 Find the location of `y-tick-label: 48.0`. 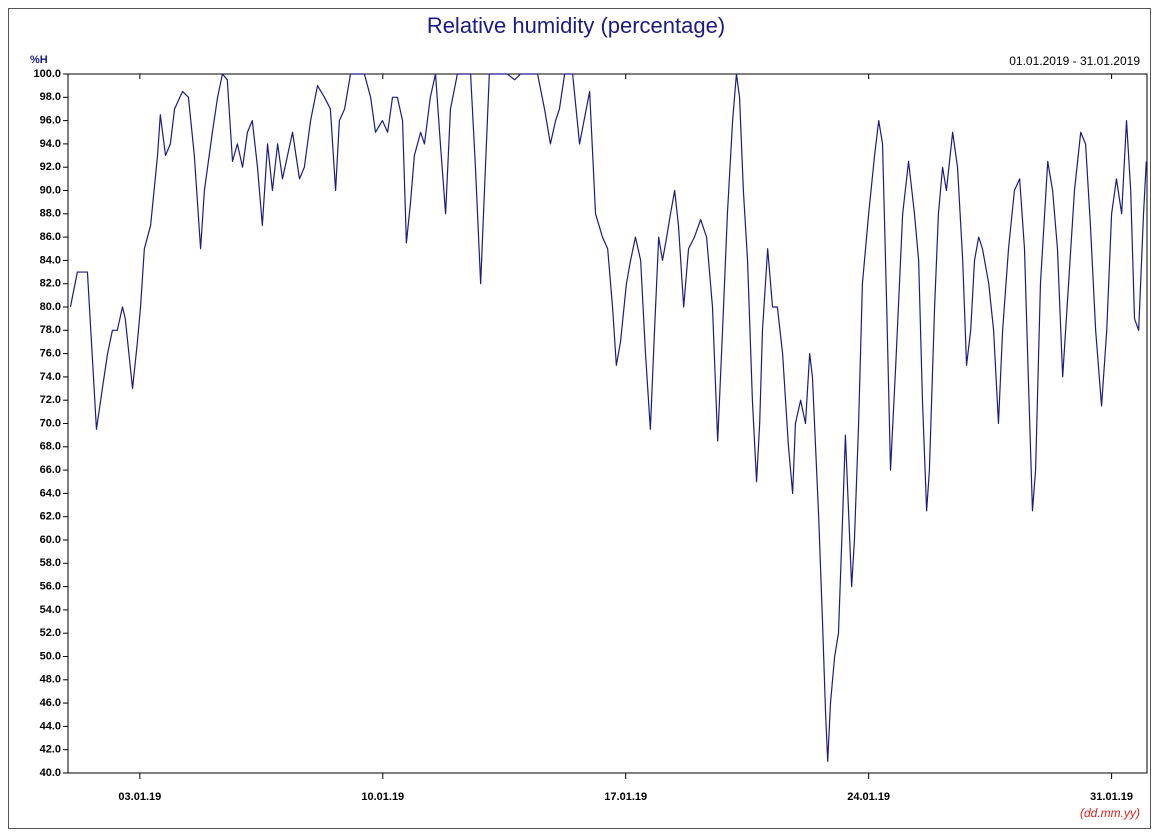

y-tick-label: 48.0 is located at coordinates (50, 680).